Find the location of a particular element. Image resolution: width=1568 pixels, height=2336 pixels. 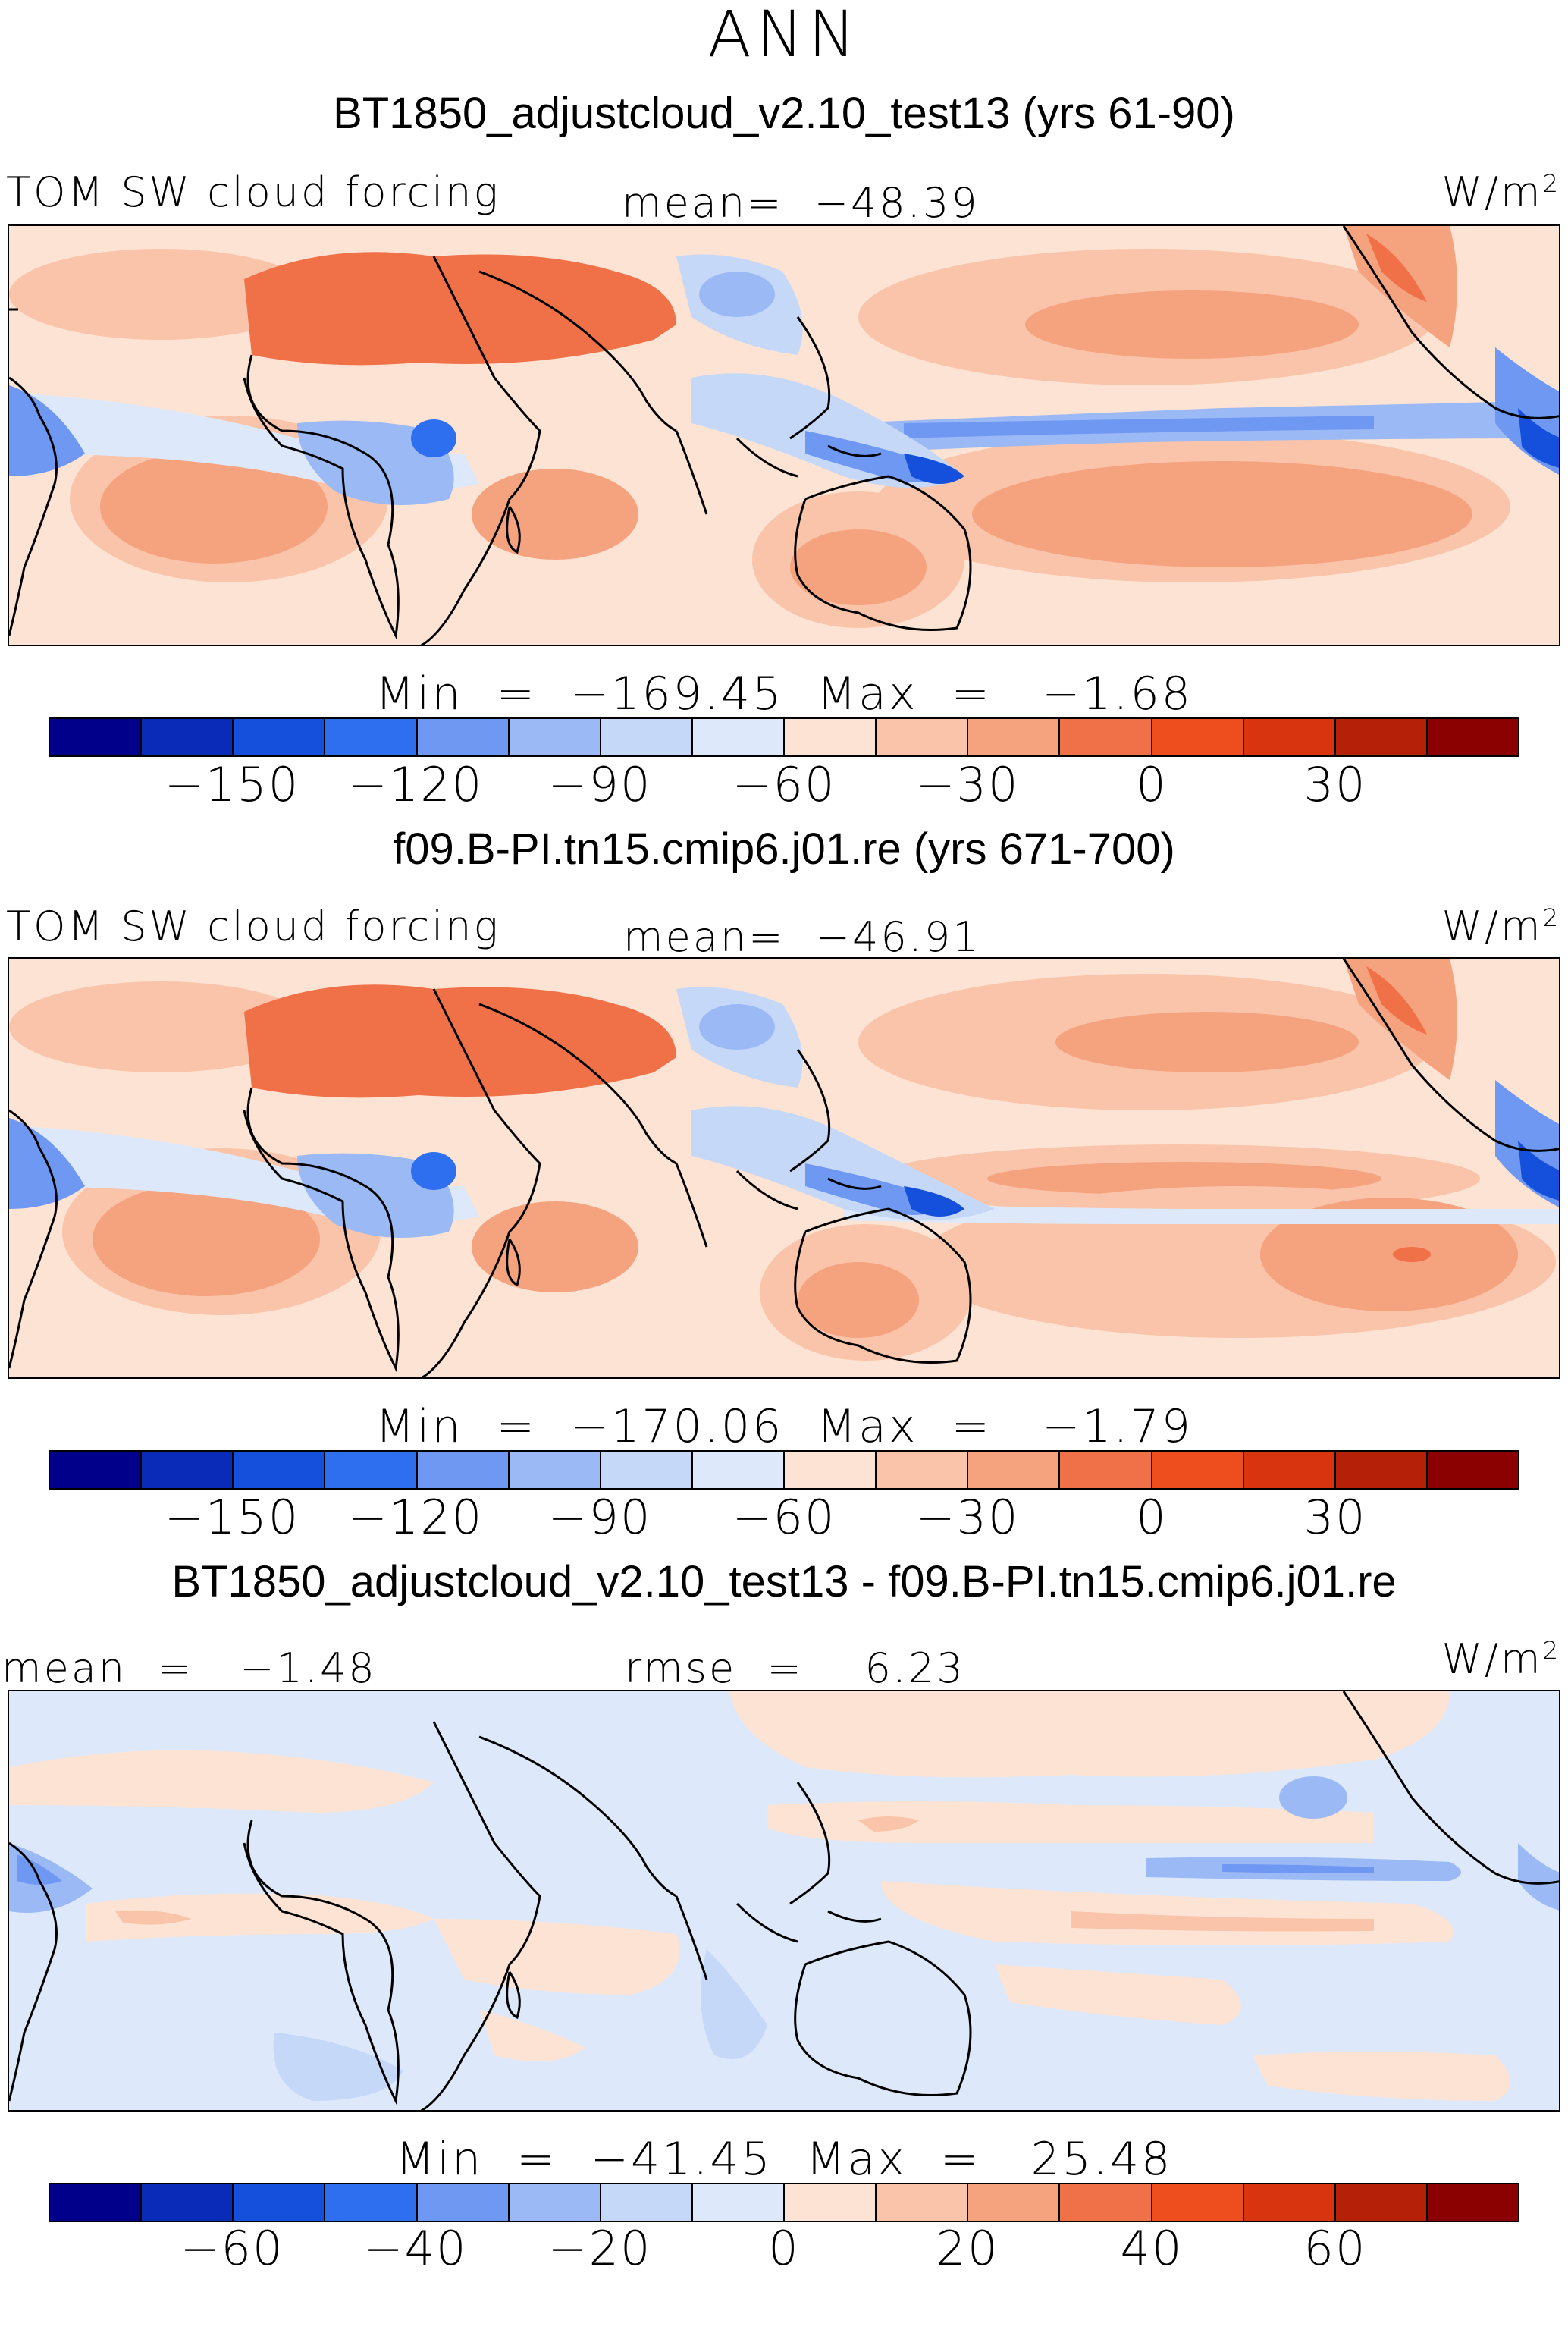

panel-3-tick: 0 is located at coordinates (784, 2248).